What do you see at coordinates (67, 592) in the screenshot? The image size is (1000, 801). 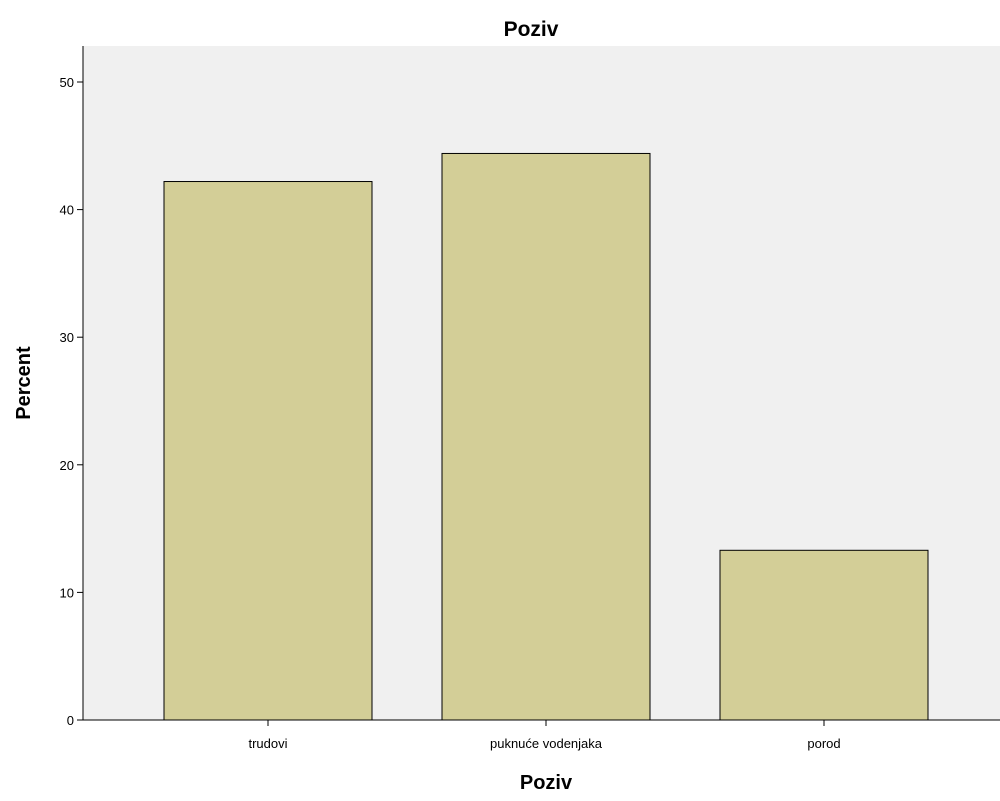 I see `y-tick-label: 10` at bounding box center [67, 592].